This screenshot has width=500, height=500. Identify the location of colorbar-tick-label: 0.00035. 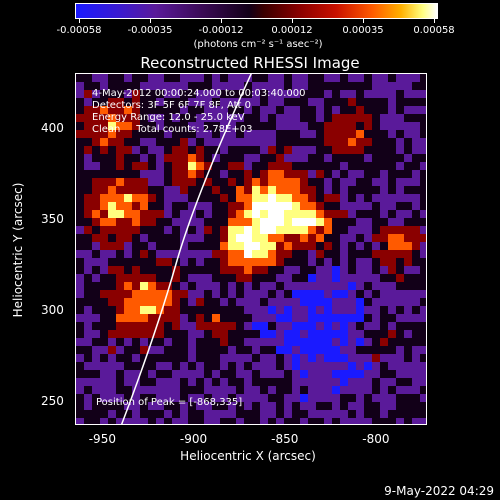
(363, 30).